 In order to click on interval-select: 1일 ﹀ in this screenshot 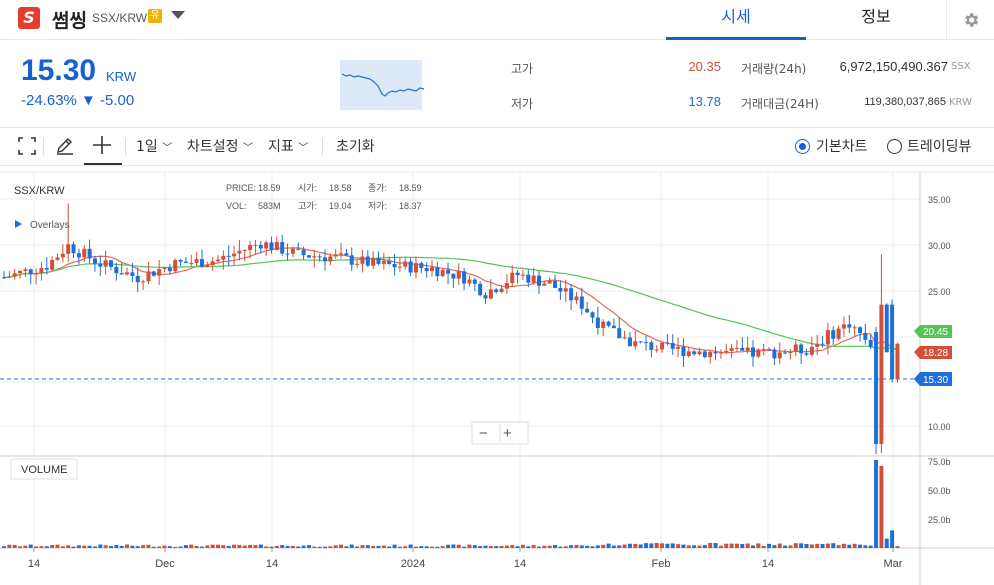, I will do `click(154, 146)`.